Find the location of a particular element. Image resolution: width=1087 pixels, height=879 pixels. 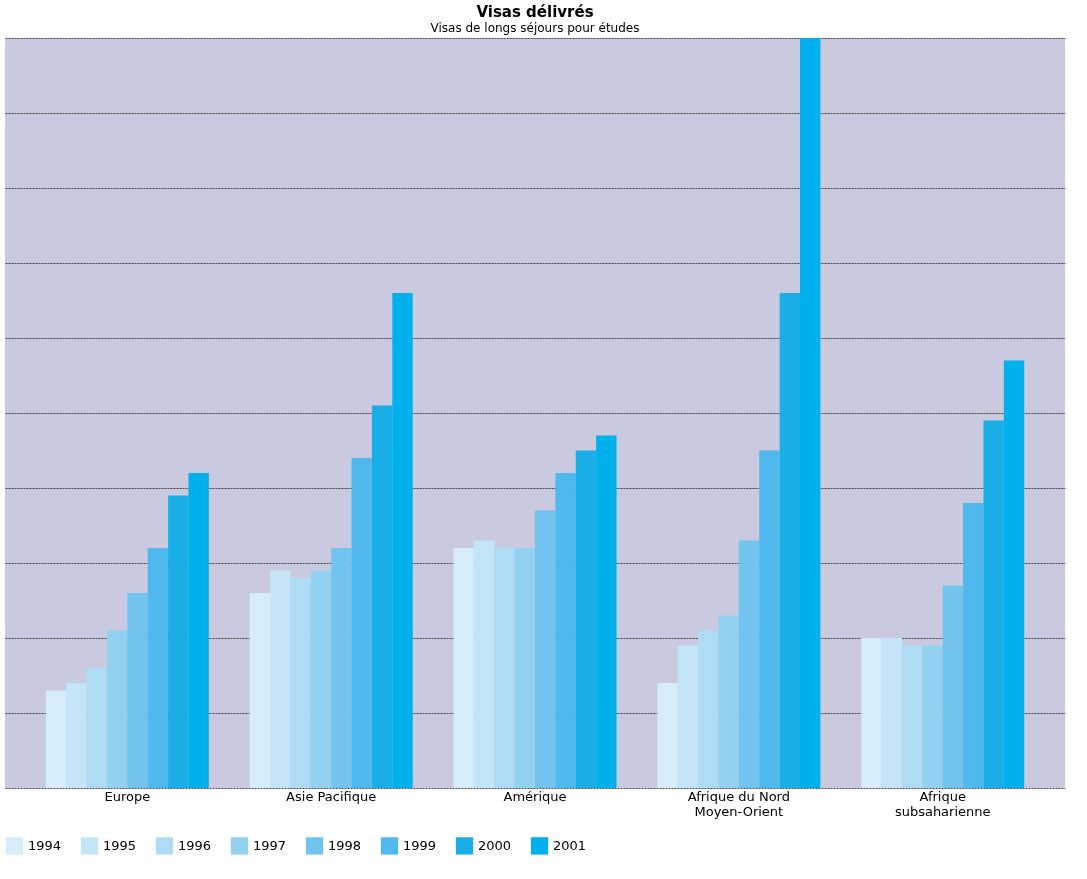

x-tick-label: Afrique subsaharienne is located at coordinates (942, 803).